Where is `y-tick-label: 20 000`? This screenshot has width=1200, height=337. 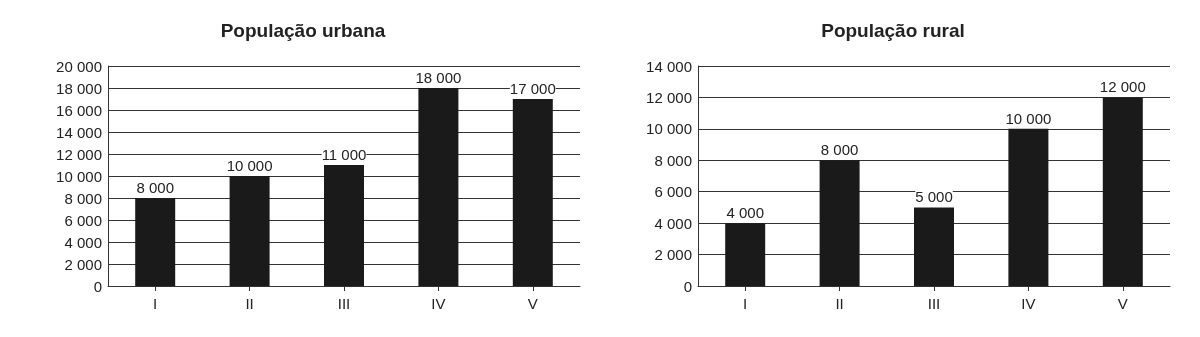
y-tick-label: 20 000 is located at coordinates (79, 66).